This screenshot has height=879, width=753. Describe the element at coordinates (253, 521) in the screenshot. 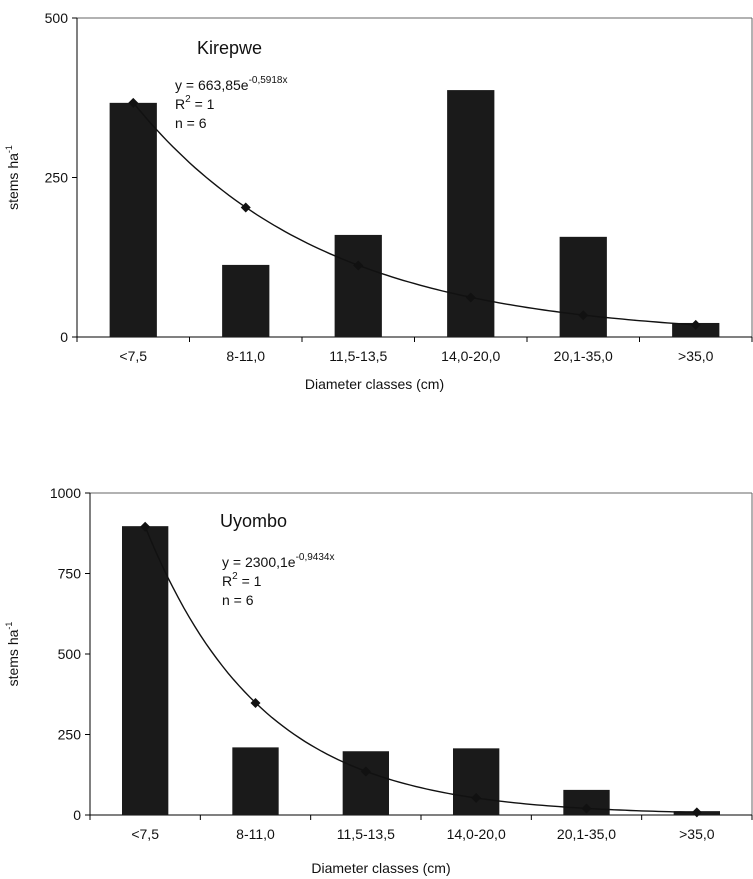

I see `panel-title: Uyombo` at that location.